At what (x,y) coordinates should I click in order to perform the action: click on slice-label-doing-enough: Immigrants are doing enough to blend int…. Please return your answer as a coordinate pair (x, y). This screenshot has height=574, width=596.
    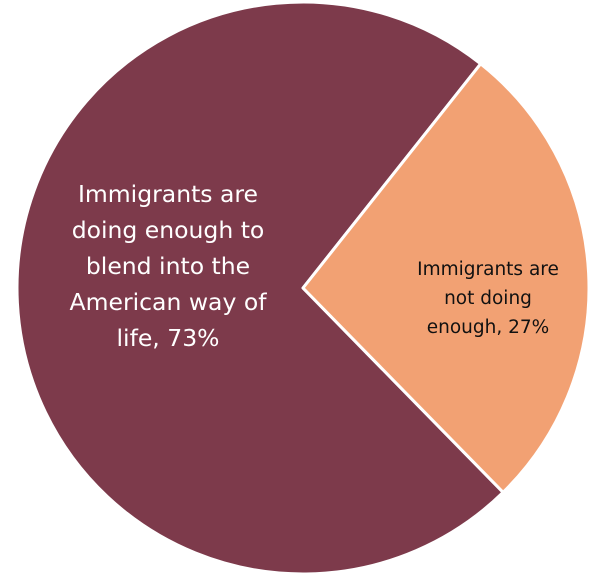
    Looking at the image, I should click on (168, 266).